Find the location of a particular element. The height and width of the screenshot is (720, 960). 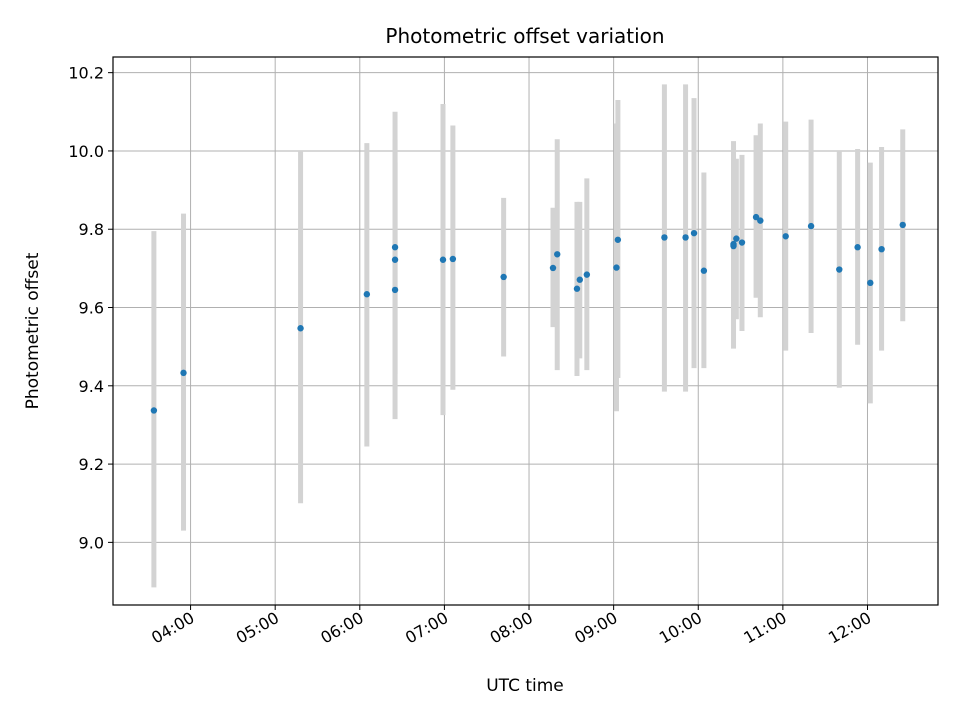

y-tick-label: 10.0 is located at coordinates (86, 151).